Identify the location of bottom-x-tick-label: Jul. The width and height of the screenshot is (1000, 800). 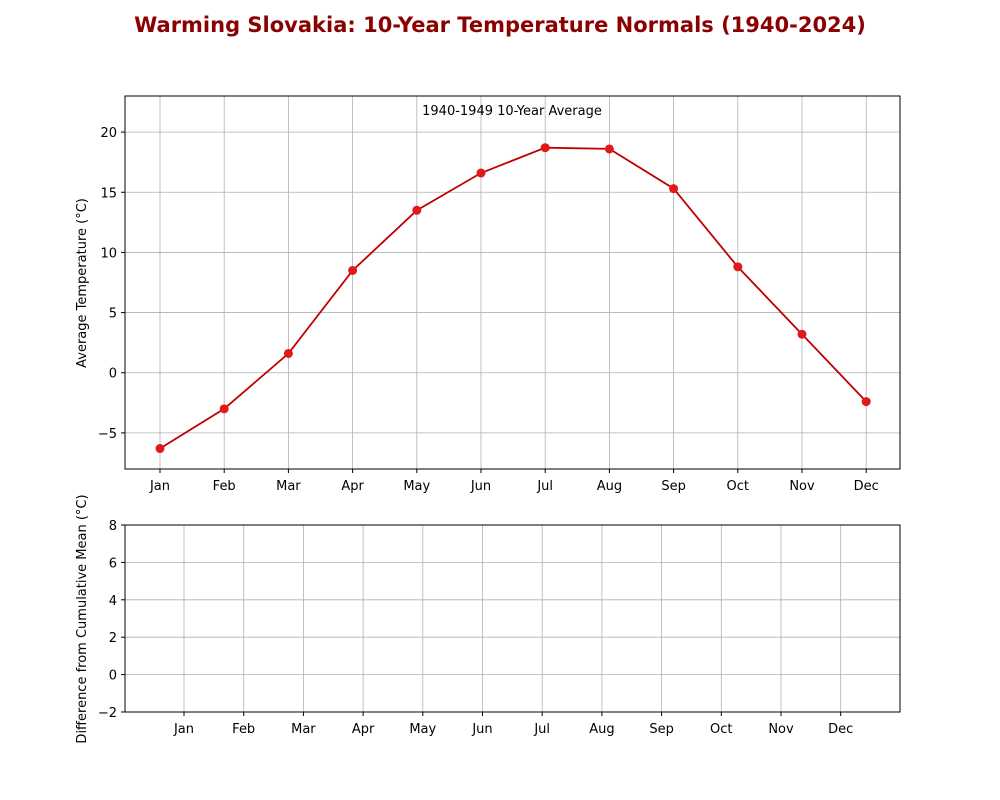
(541, 729).